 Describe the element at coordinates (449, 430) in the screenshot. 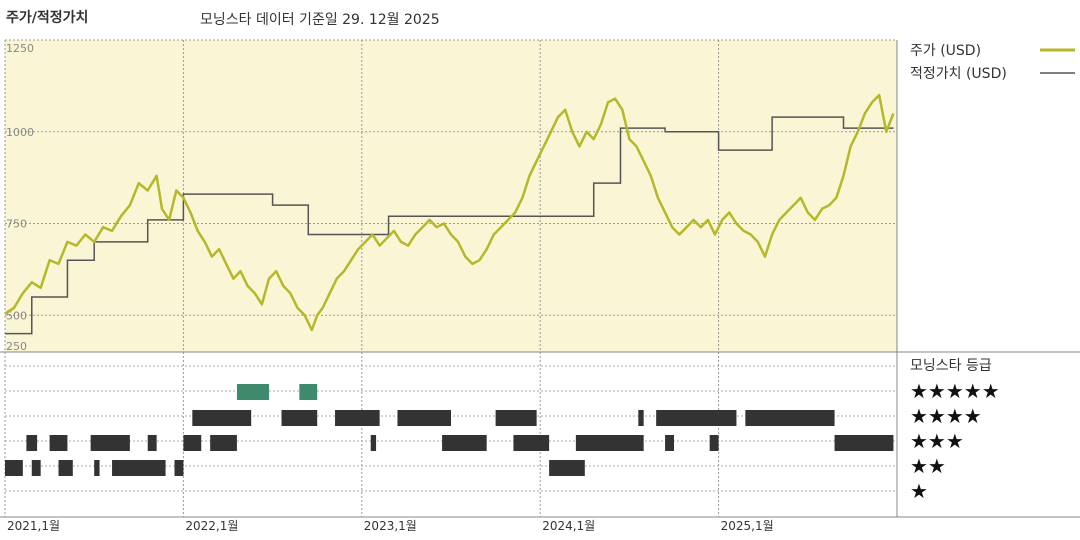

I see `rating-bars` at that location.